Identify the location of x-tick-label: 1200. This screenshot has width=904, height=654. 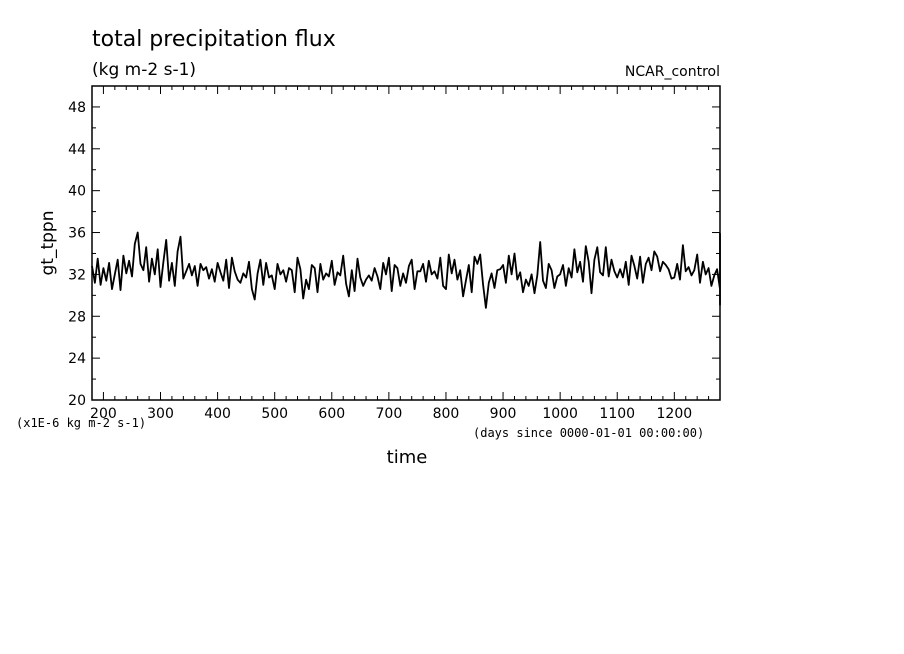
(675, 414).